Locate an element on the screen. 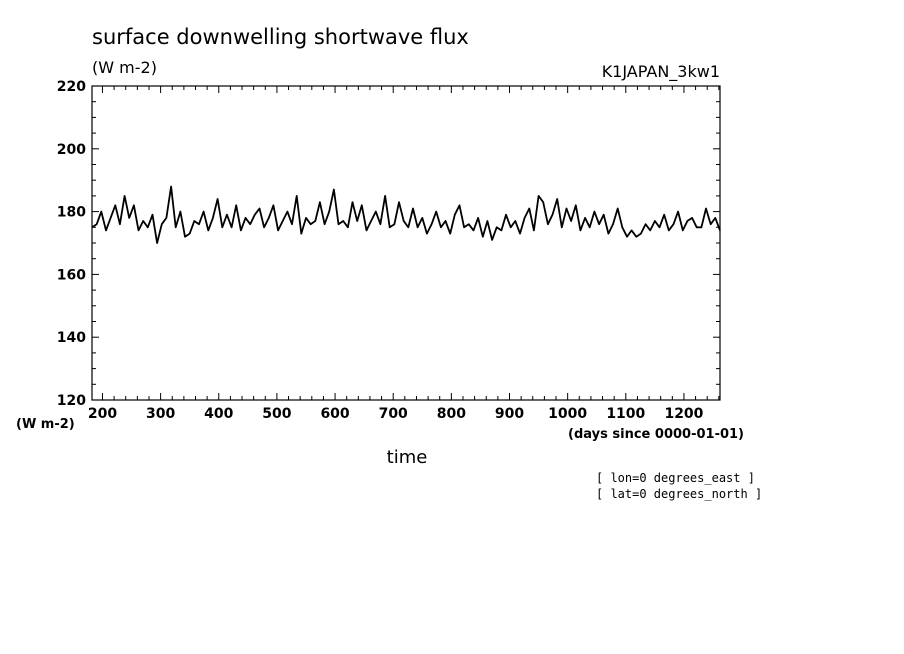 The width and height of the screenshot is (904, 654). y-tick-label: 120 is located at coordinates (71, 401).